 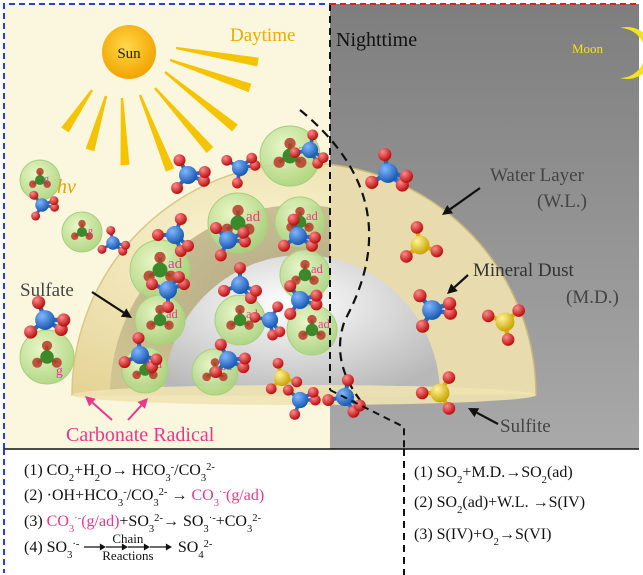 What do you see at coordinates (140, 435) in the screenshot?
I see `carbonate-radical-label: Carbonate Radical` at bounding box center [140, 435].